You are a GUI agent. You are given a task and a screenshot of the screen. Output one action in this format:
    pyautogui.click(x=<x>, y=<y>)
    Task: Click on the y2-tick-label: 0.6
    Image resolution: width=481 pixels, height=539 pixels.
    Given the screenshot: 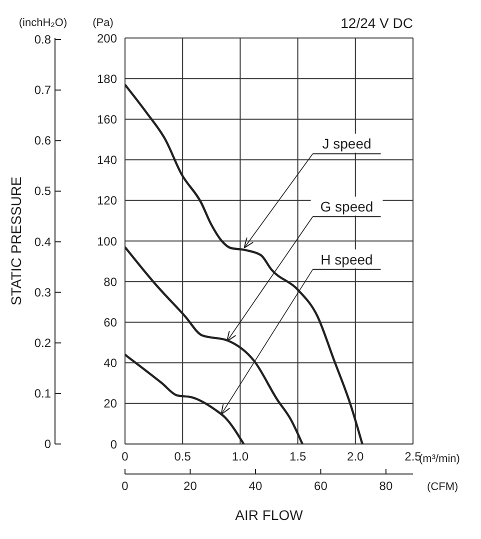 What is the action you would take?
    pyautogui.click(x=43, y=141)
    